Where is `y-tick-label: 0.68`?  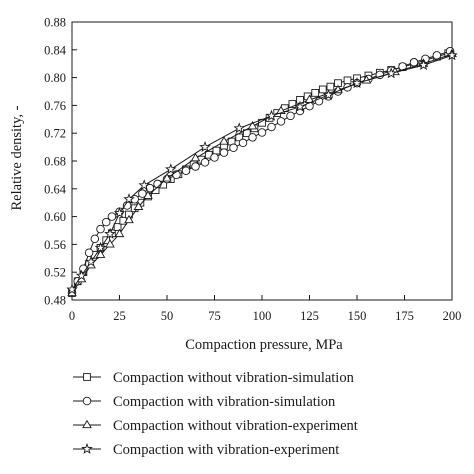 y-tick-label: 0.68 is located at coordinates (55, 162).